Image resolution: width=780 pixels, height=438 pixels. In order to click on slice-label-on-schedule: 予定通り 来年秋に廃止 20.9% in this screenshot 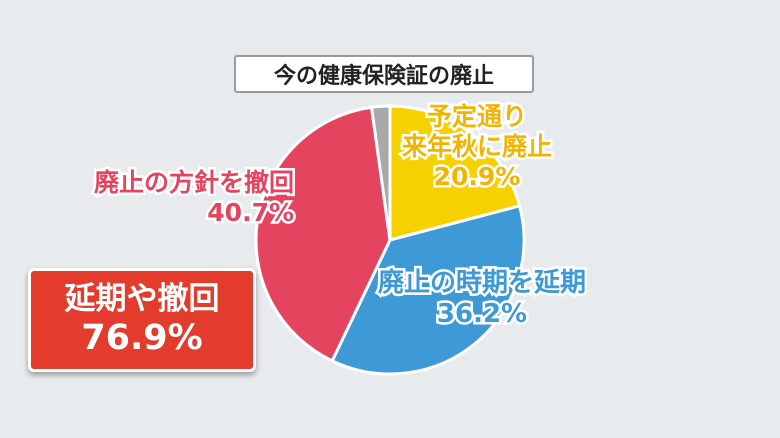, I will do `click(476, 147)`.